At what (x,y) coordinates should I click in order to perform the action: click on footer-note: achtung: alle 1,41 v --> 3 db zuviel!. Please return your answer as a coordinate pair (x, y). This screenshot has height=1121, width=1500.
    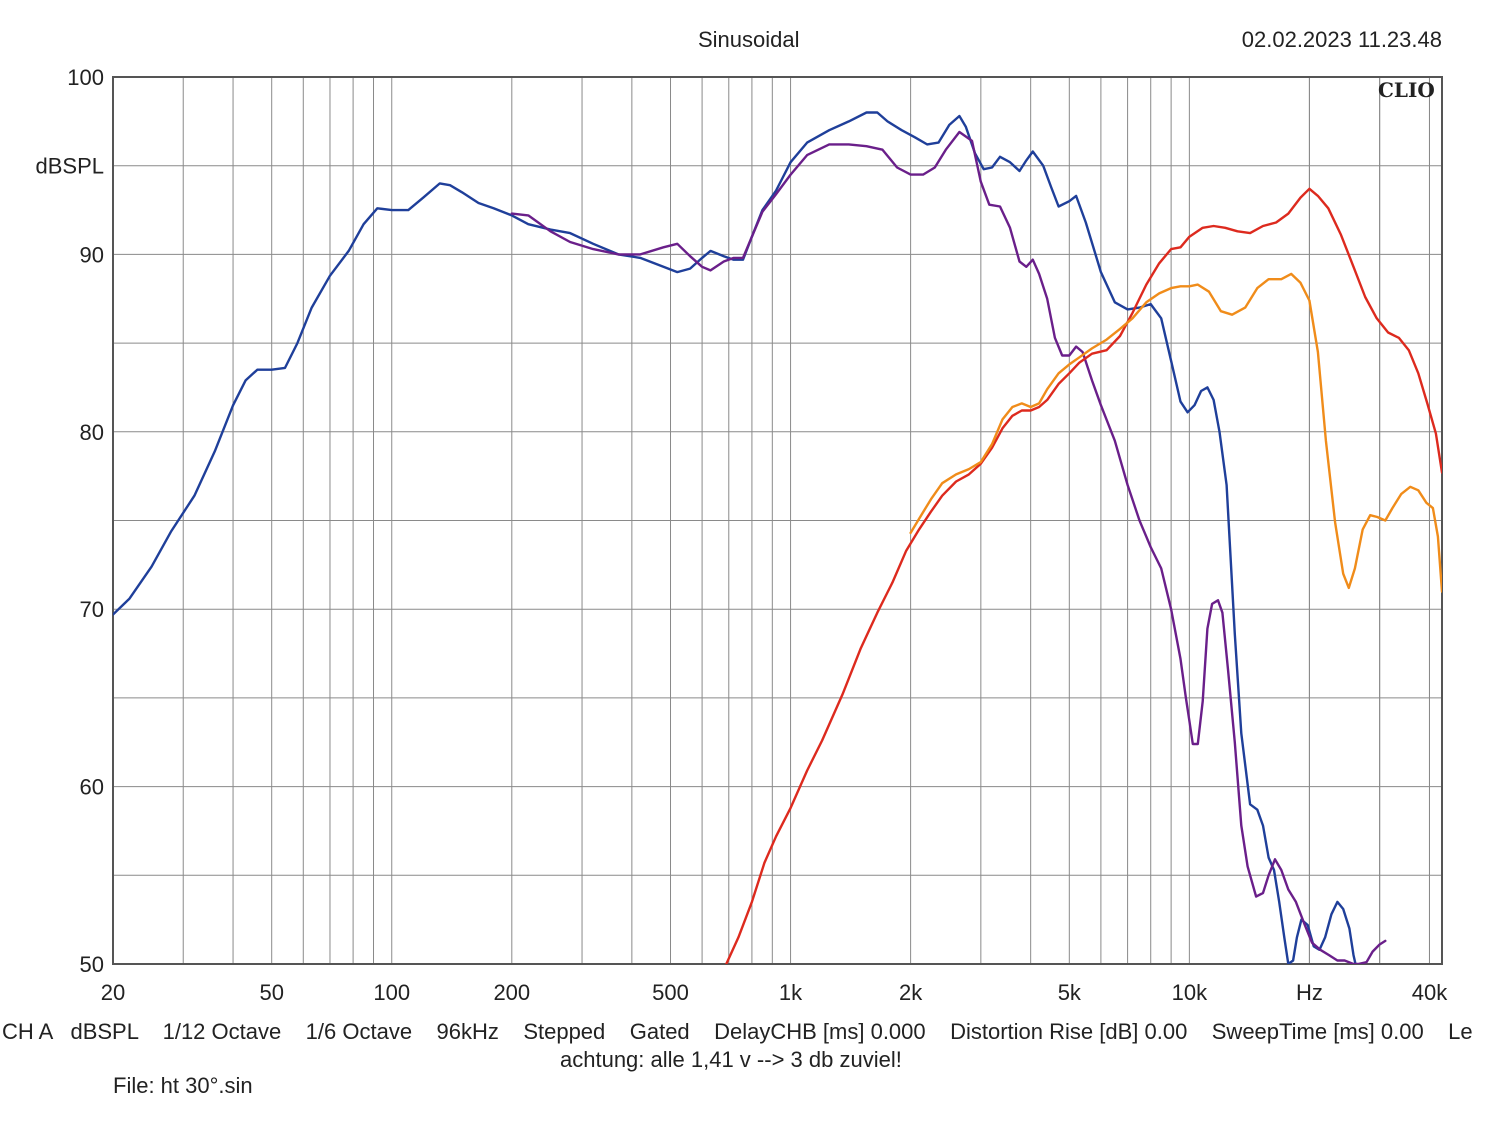
    Looking at the image, I should click on (731, 1059).